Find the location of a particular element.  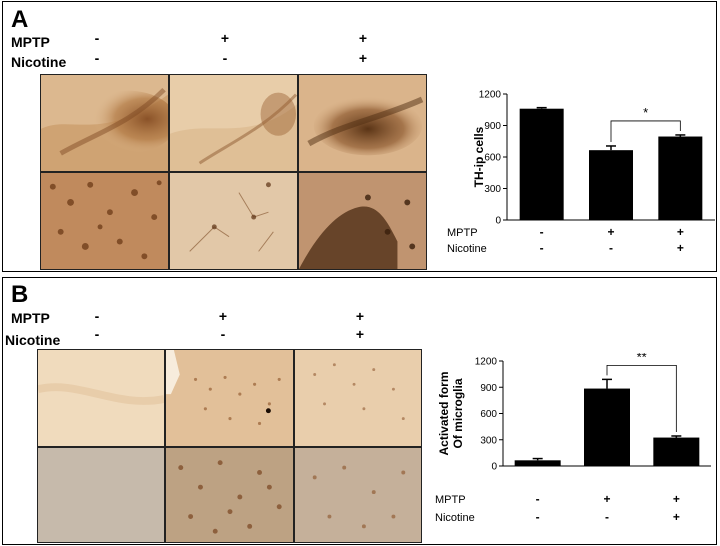

significance-marker: * is located at coordinates (645, 112).